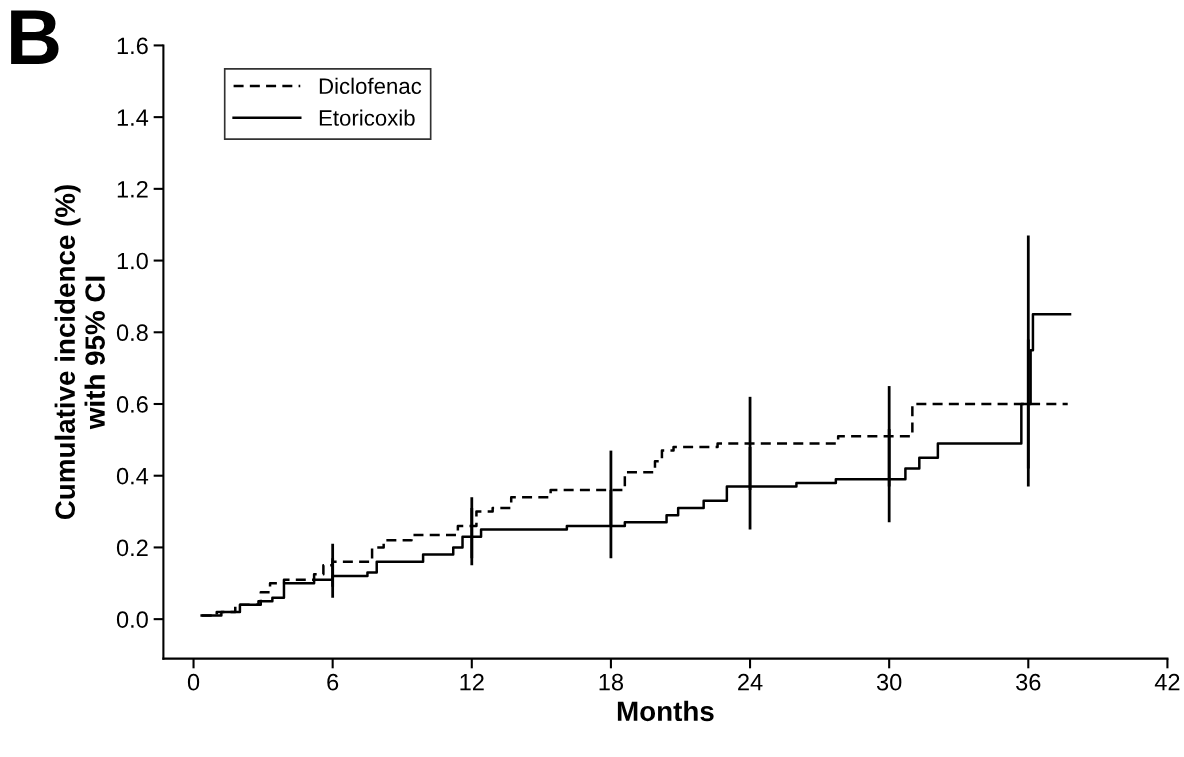 Image resolution: width=1184 pixels, height=757 pixels. Describe the element at coordinates (132, 548) in the screenshot. I see `y-tick-label: 0.2` at that location.